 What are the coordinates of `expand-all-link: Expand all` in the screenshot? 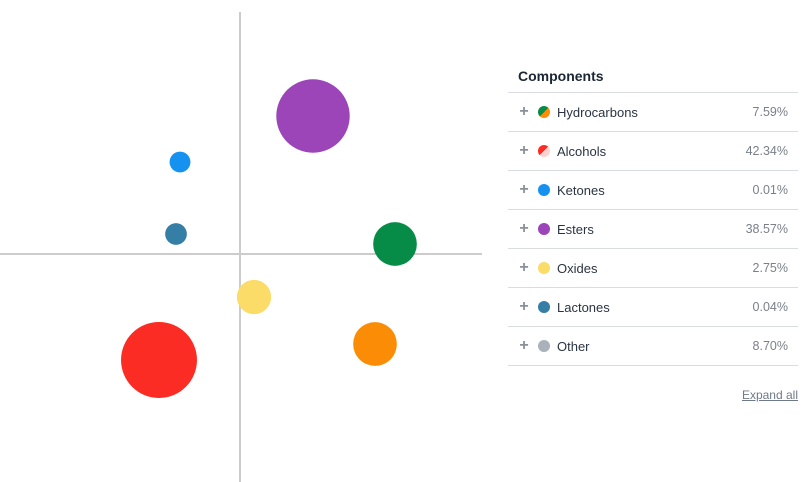 It's located at (769, 395).